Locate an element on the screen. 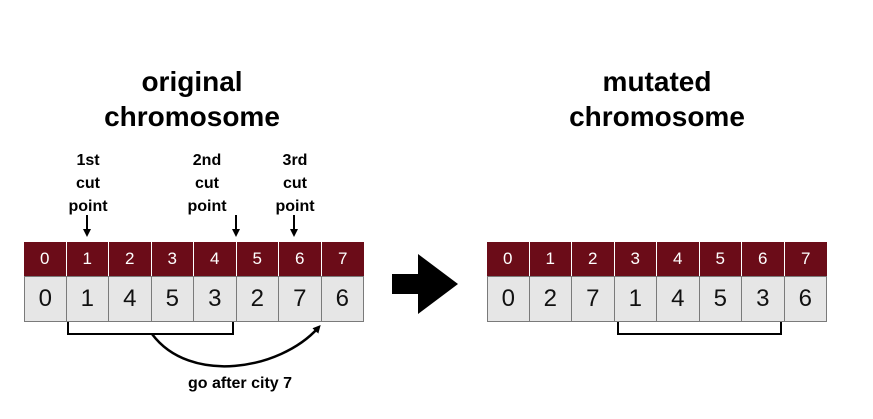 This screenshot has width=873, height=419. original-gene-value: 5 is located at coordinates (172, 299).